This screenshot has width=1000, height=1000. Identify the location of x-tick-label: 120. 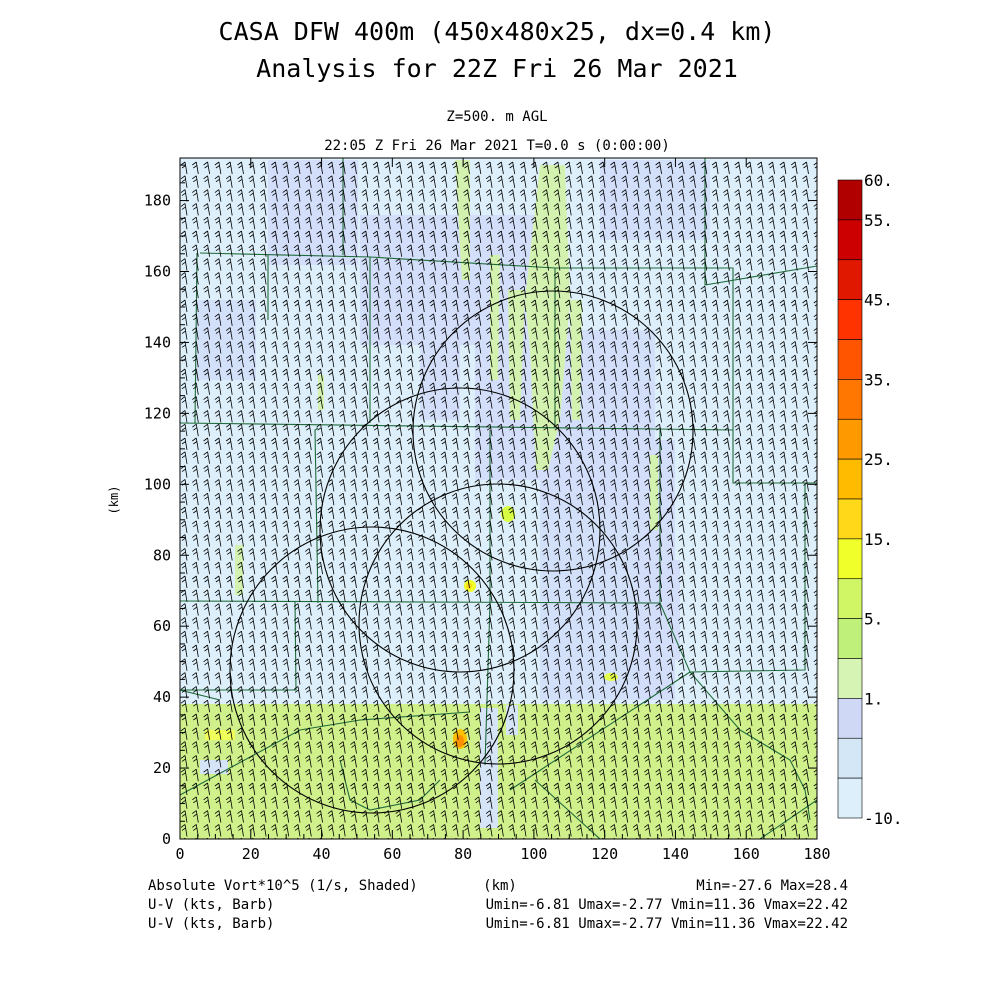
(604, 854).